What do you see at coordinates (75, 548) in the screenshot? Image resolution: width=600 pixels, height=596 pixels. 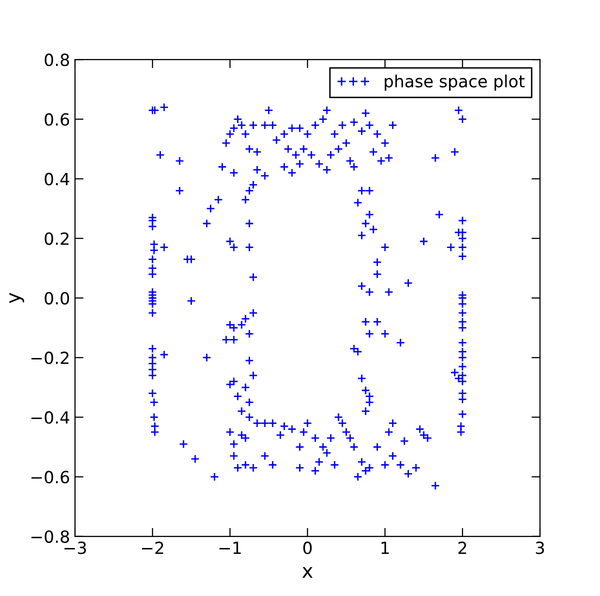 I see `x-tick-label: −3` at bounding box center [75, 548].